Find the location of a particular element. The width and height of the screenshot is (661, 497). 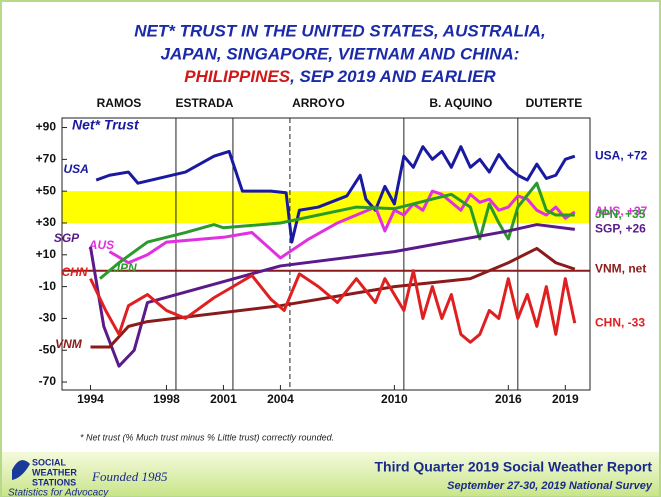

x-tick-label: 2004 is located at coordinates (280, 399).